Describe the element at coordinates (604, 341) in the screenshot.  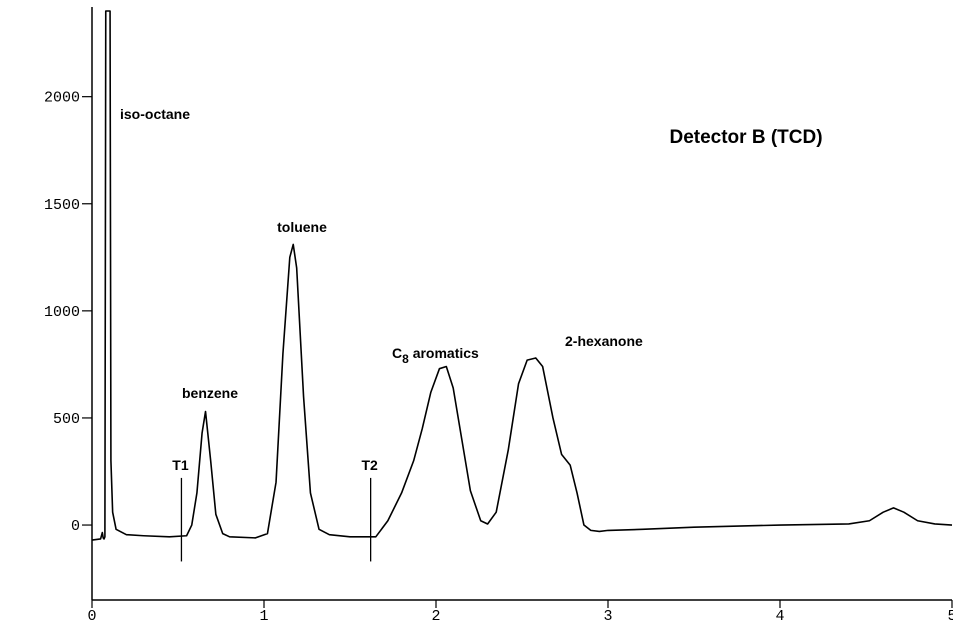
I see `peak-label: 2-hexanone` at that location.